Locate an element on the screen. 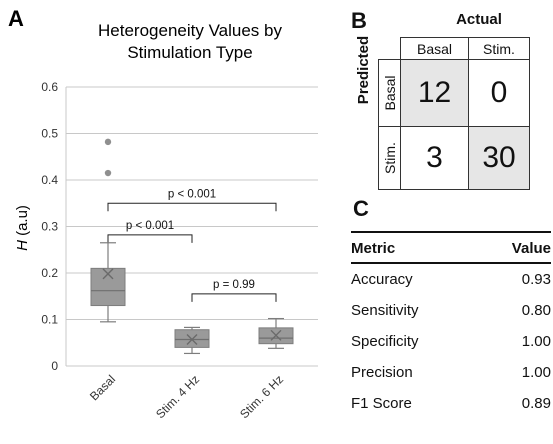 The width and height of the screenshot is (553, 444). chart-title-line-1: Heterogeneity Values by is located at coordinates (190, 30).